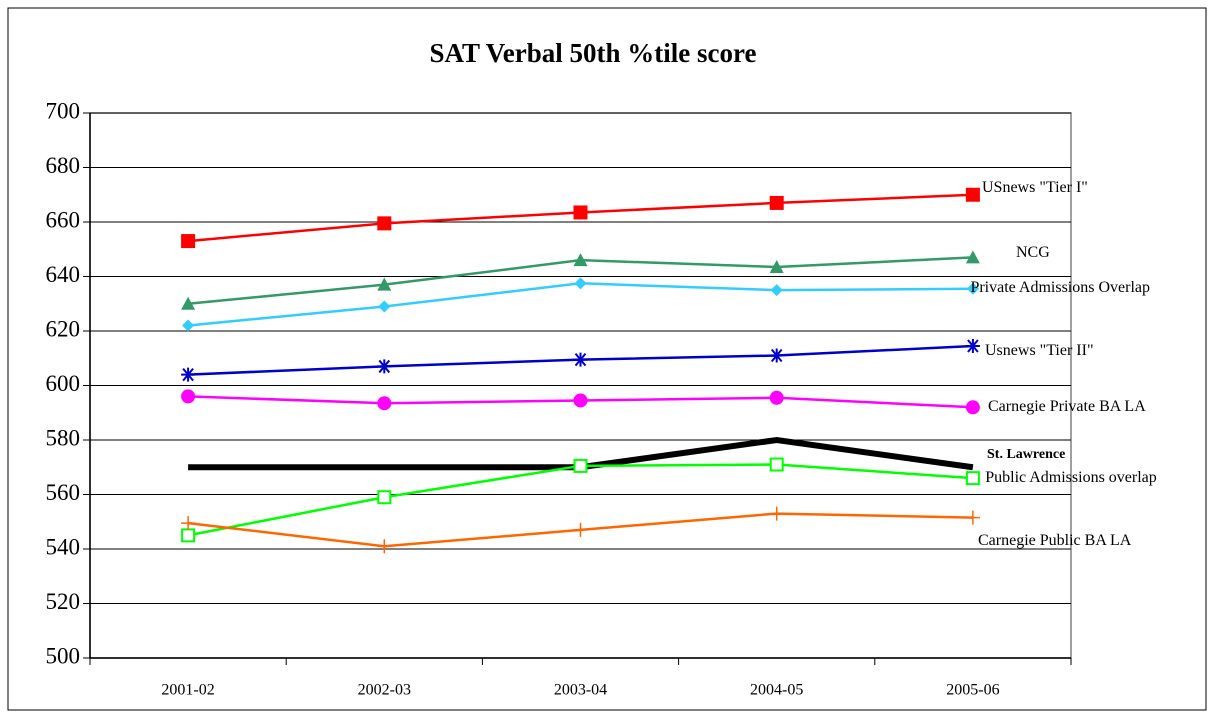 This screenshot has height=718, width=1214. What do you see at coordinates (384, 690) in the screenshot?
I see `x-tick-label: 2002-03` at bounding box center [384, 690].